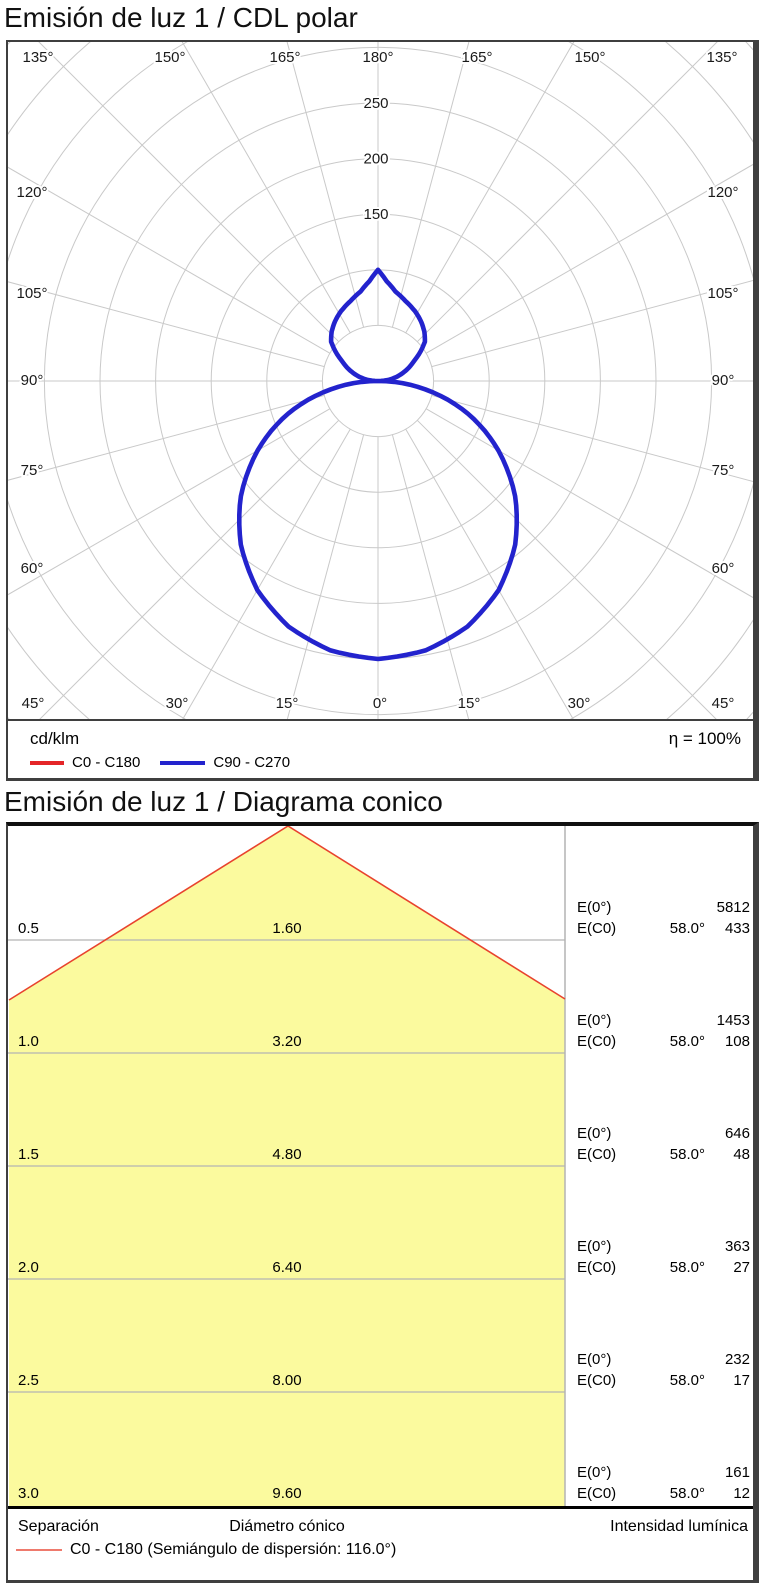  What do you see at coordinates (287, 1493) in the screenshot?
I see `cone-diameter-value: 9.60` at bounding box center [287, 1493].